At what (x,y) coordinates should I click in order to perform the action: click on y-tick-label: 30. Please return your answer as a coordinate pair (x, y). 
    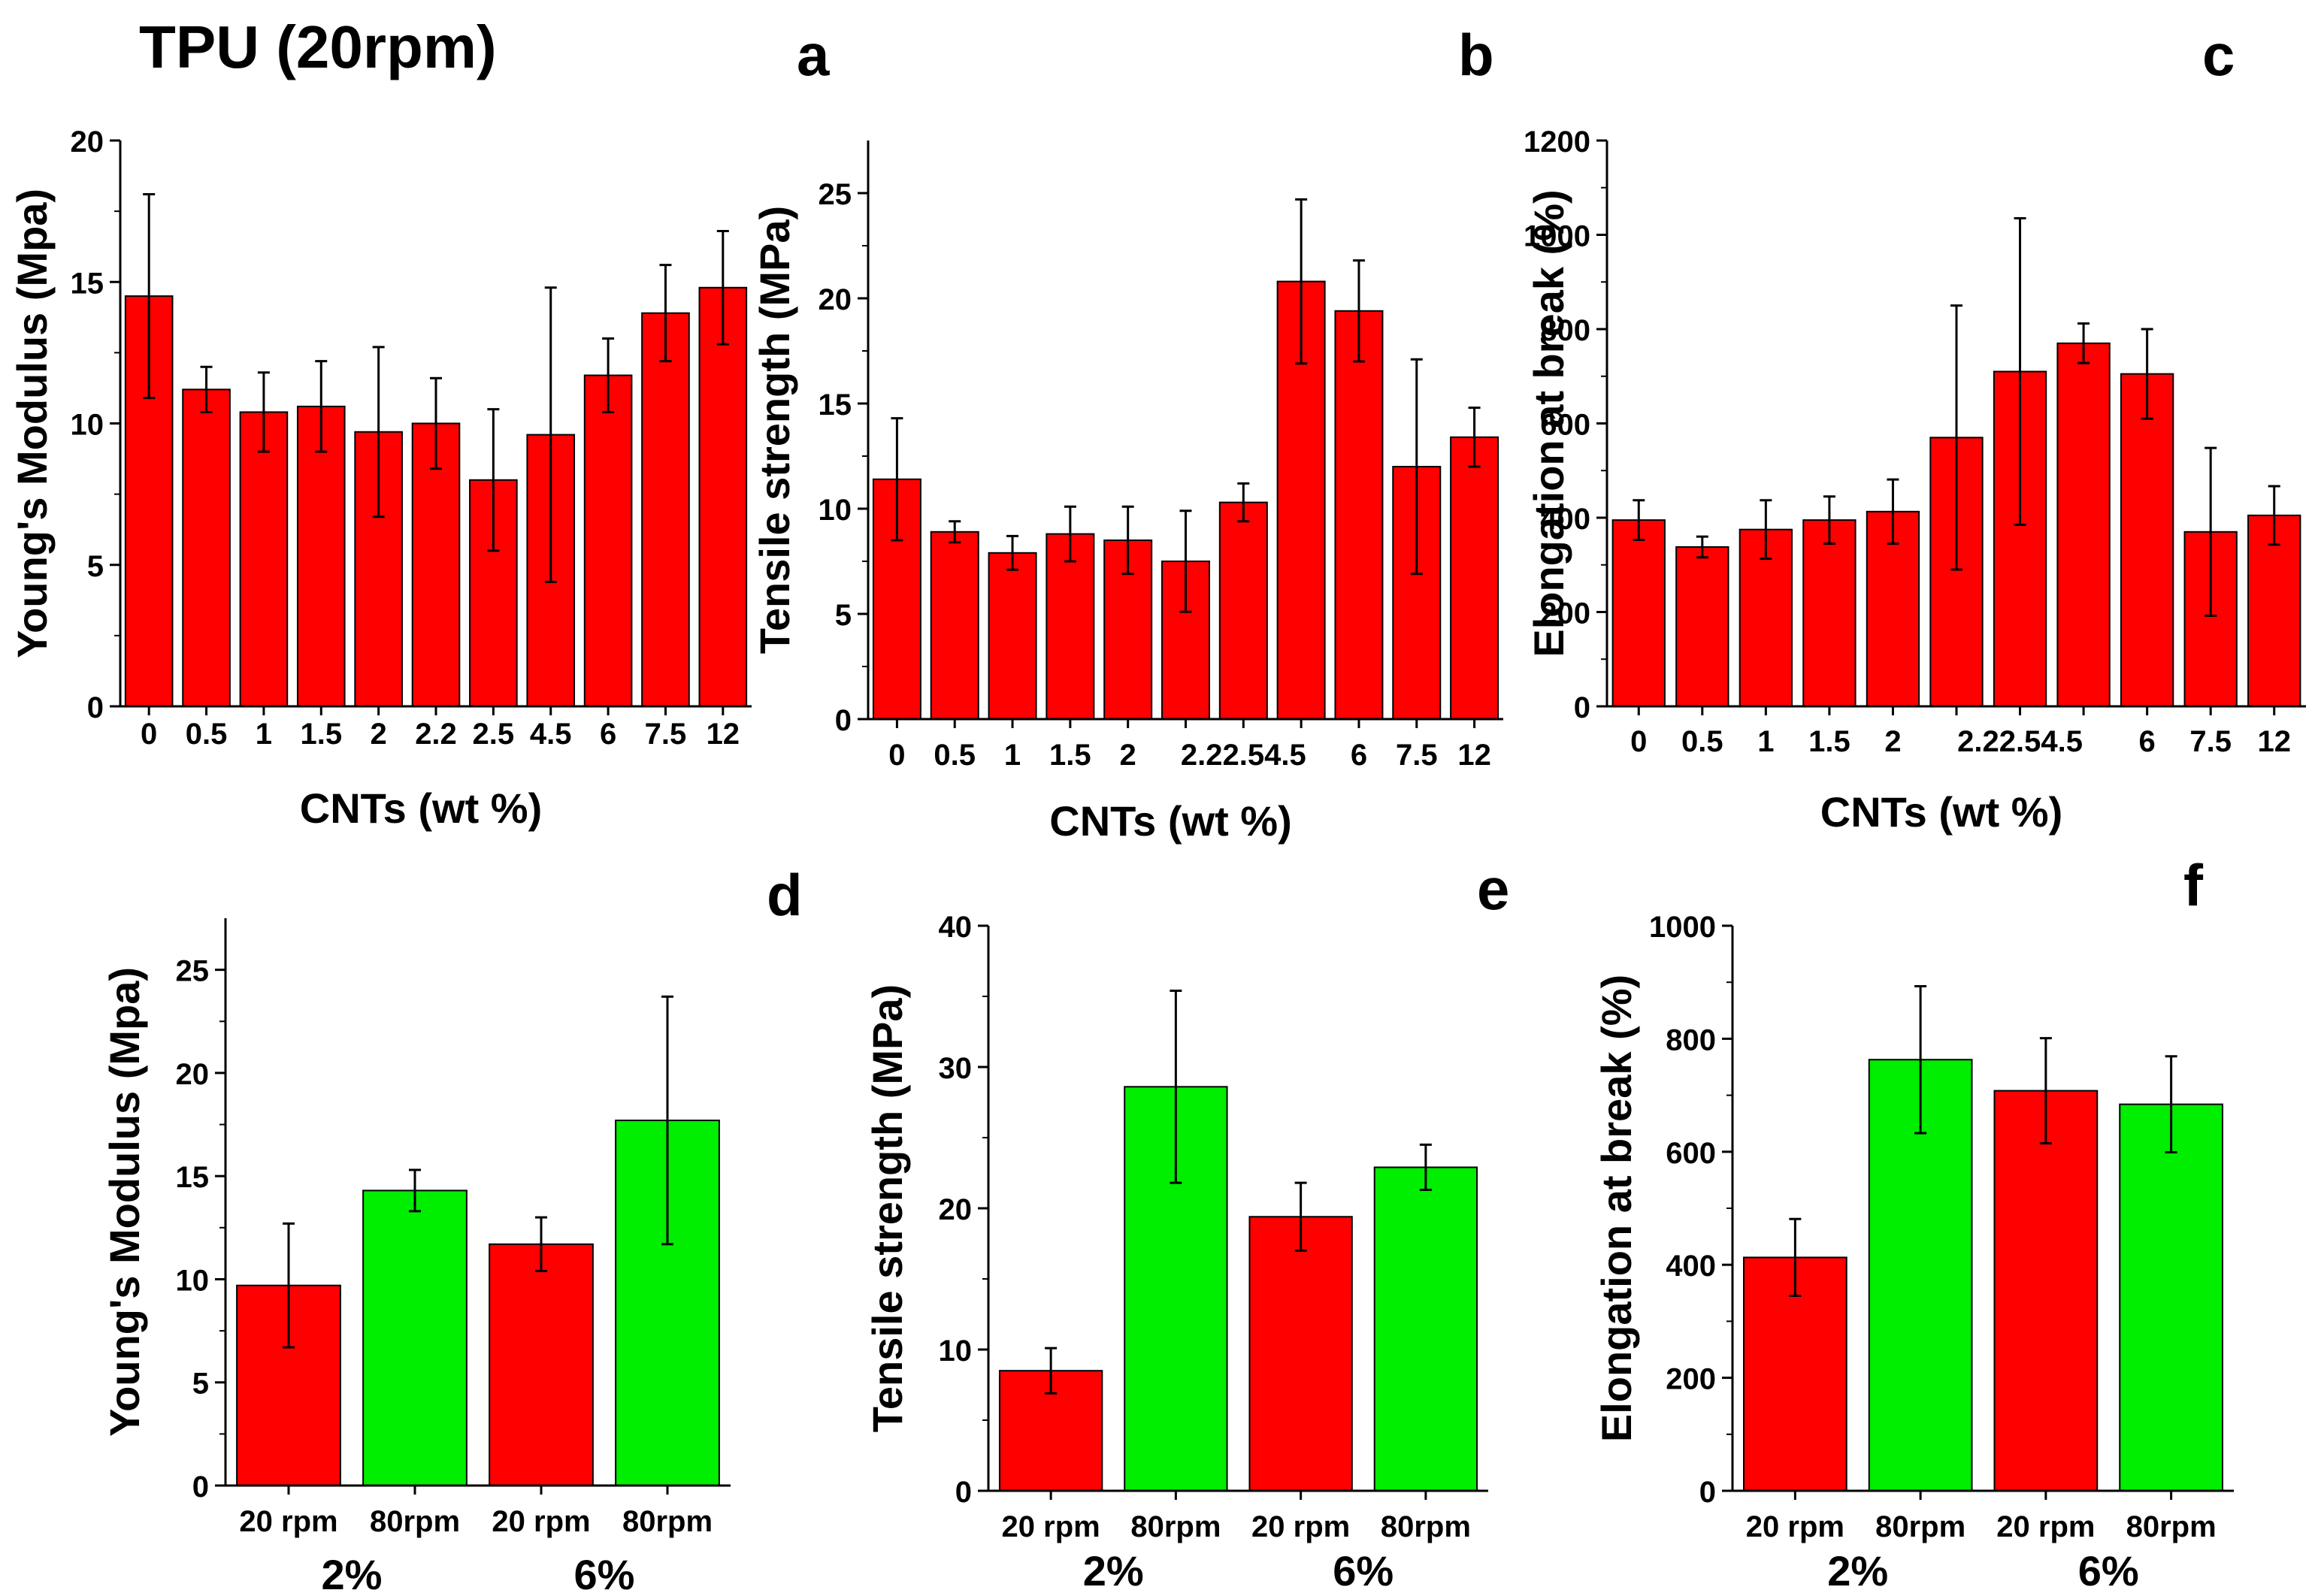
    Looking at the image, I should click on (956, 1068).